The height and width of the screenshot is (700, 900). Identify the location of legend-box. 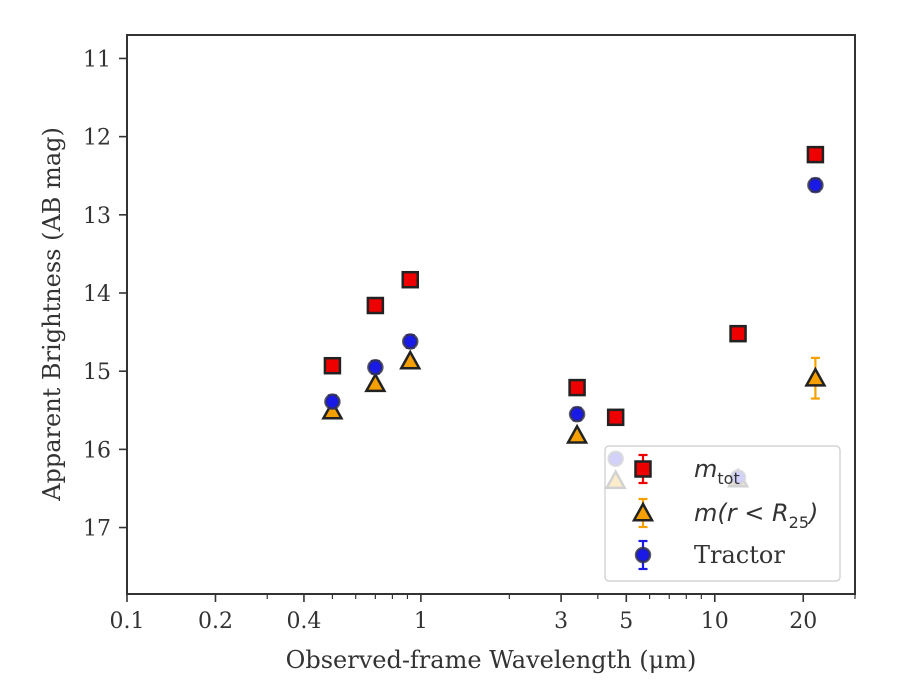
(722, 513).